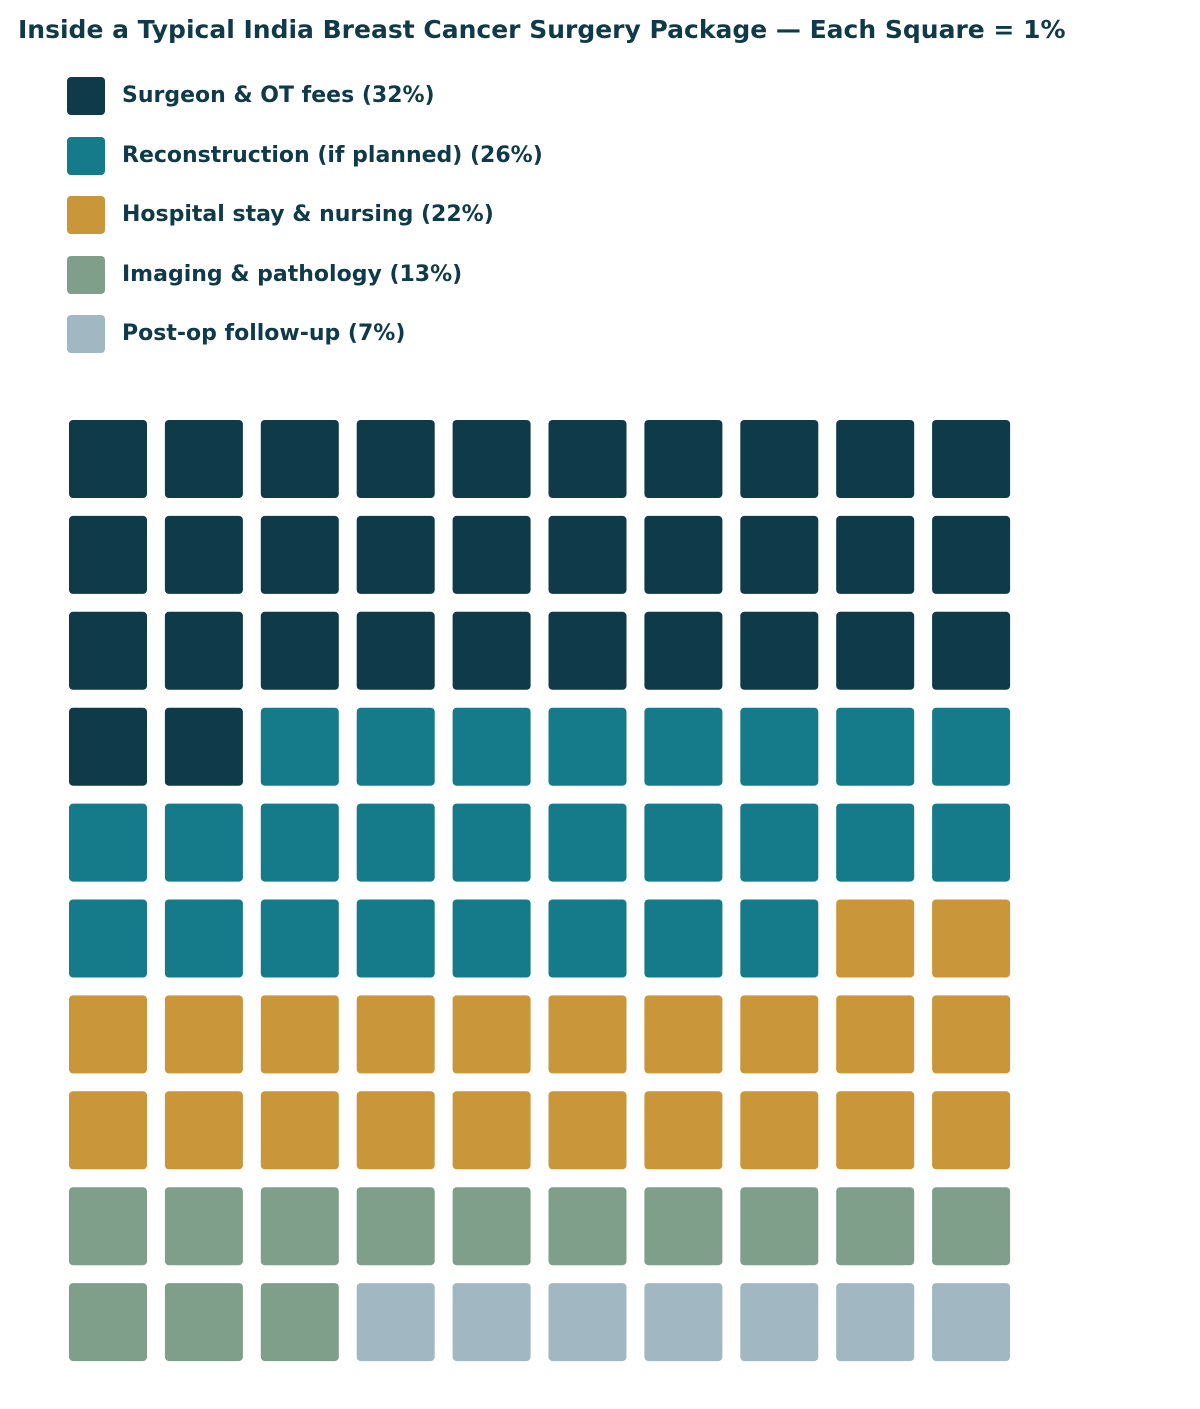 This screenshot has height=1409, width=1200. Describe the element at coordinates (278, 95) in the screenshot. I see `legend-label: Surgeon & OT fees (32%)` at that location.